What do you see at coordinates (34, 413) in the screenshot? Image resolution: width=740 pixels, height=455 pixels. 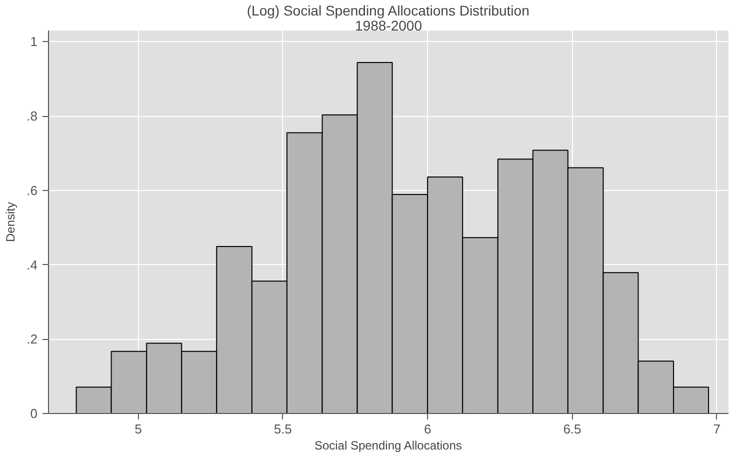 I see `y-tick-label: 0` at bounding box center [34, 413].